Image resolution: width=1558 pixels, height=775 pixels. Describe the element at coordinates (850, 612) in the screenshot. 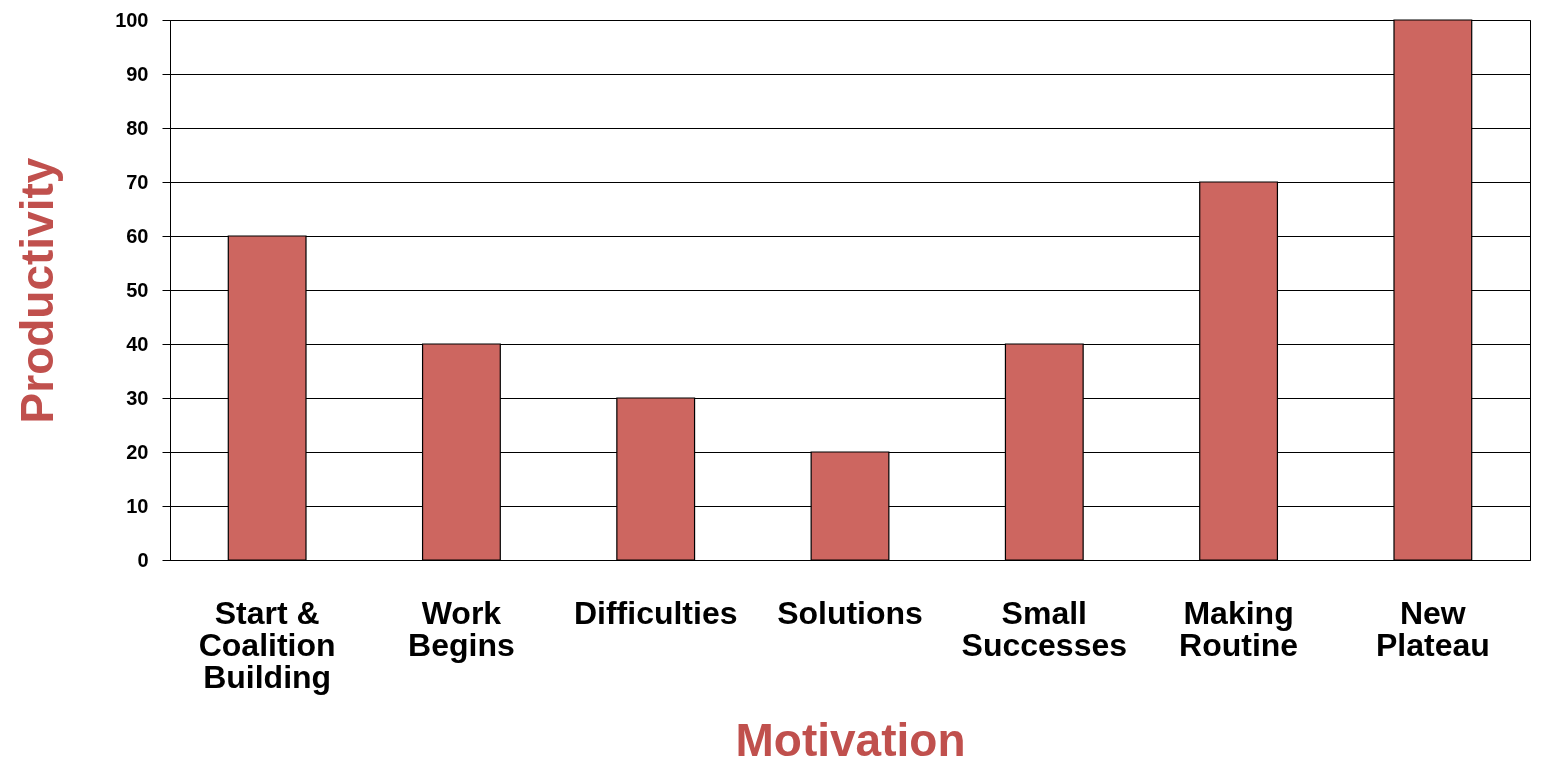

I see `x-tick-label: Solutions` at that location.